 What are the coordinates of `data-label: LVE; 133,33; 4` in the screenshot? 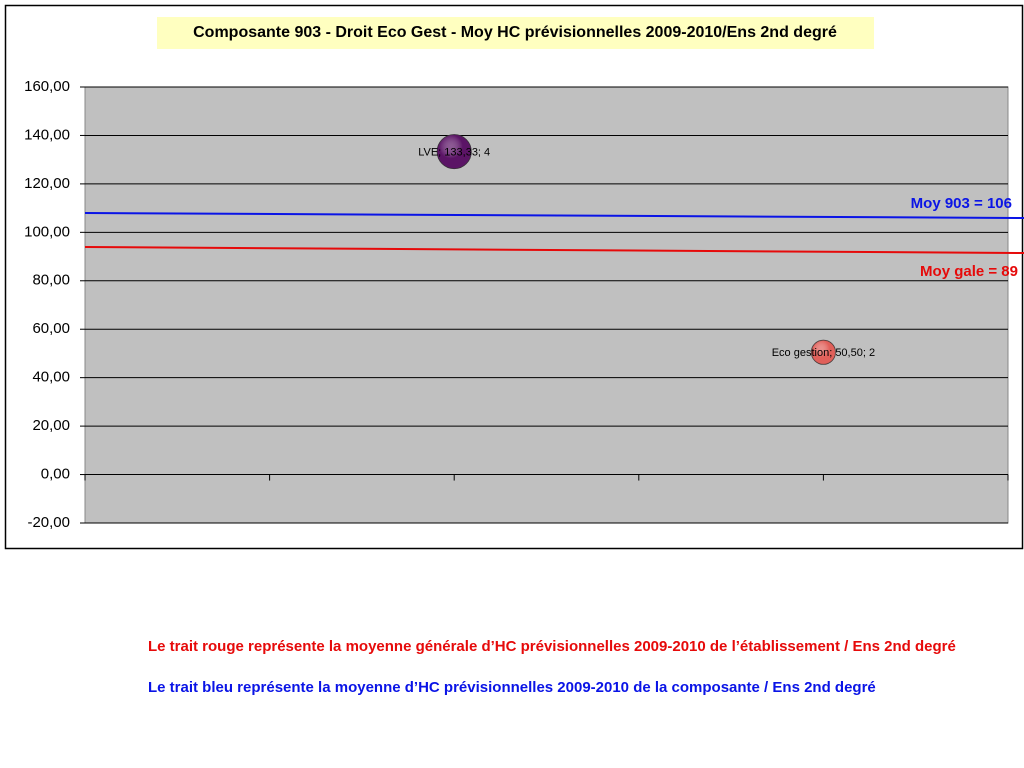 It's located at (454, 153).